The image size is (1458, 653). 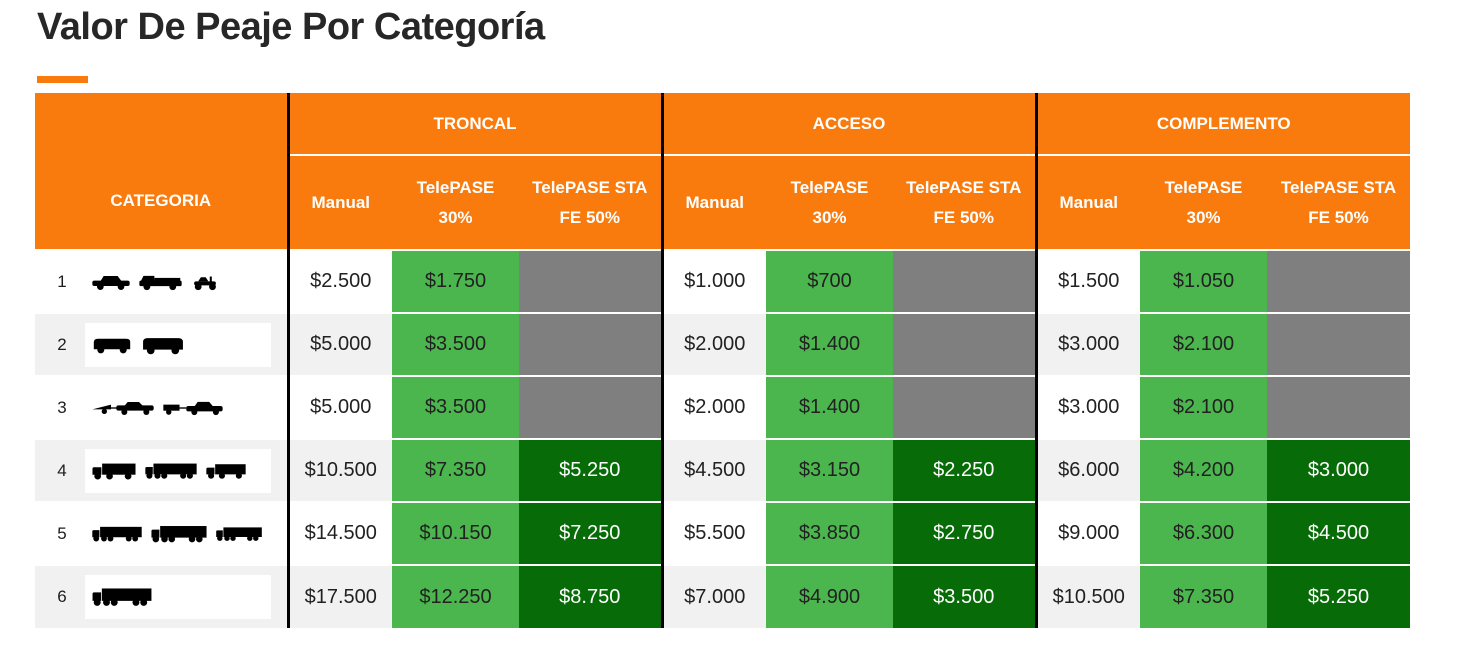 What do you see at coordinates (590, 533) in the screenshot?
I see `price-cell-troncal-telepase50: $7.250` at bounding box center [590, 533].